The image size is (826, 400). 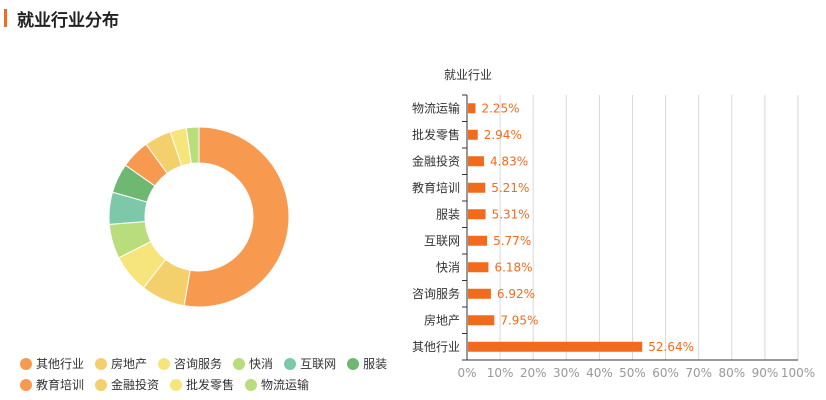 I want to click on legend-item: 批发零售, so click(x=202, y=384).